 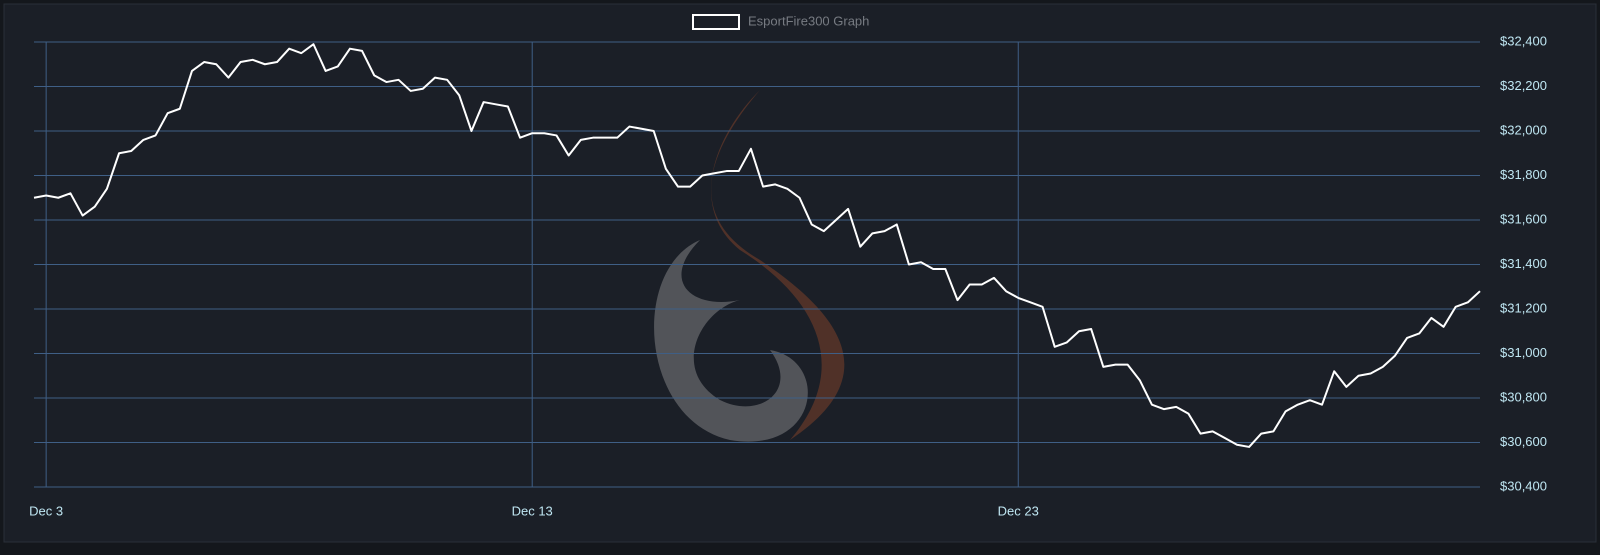 I want to click on y-tick-label: $31,400, so click(x=1523, y=263).